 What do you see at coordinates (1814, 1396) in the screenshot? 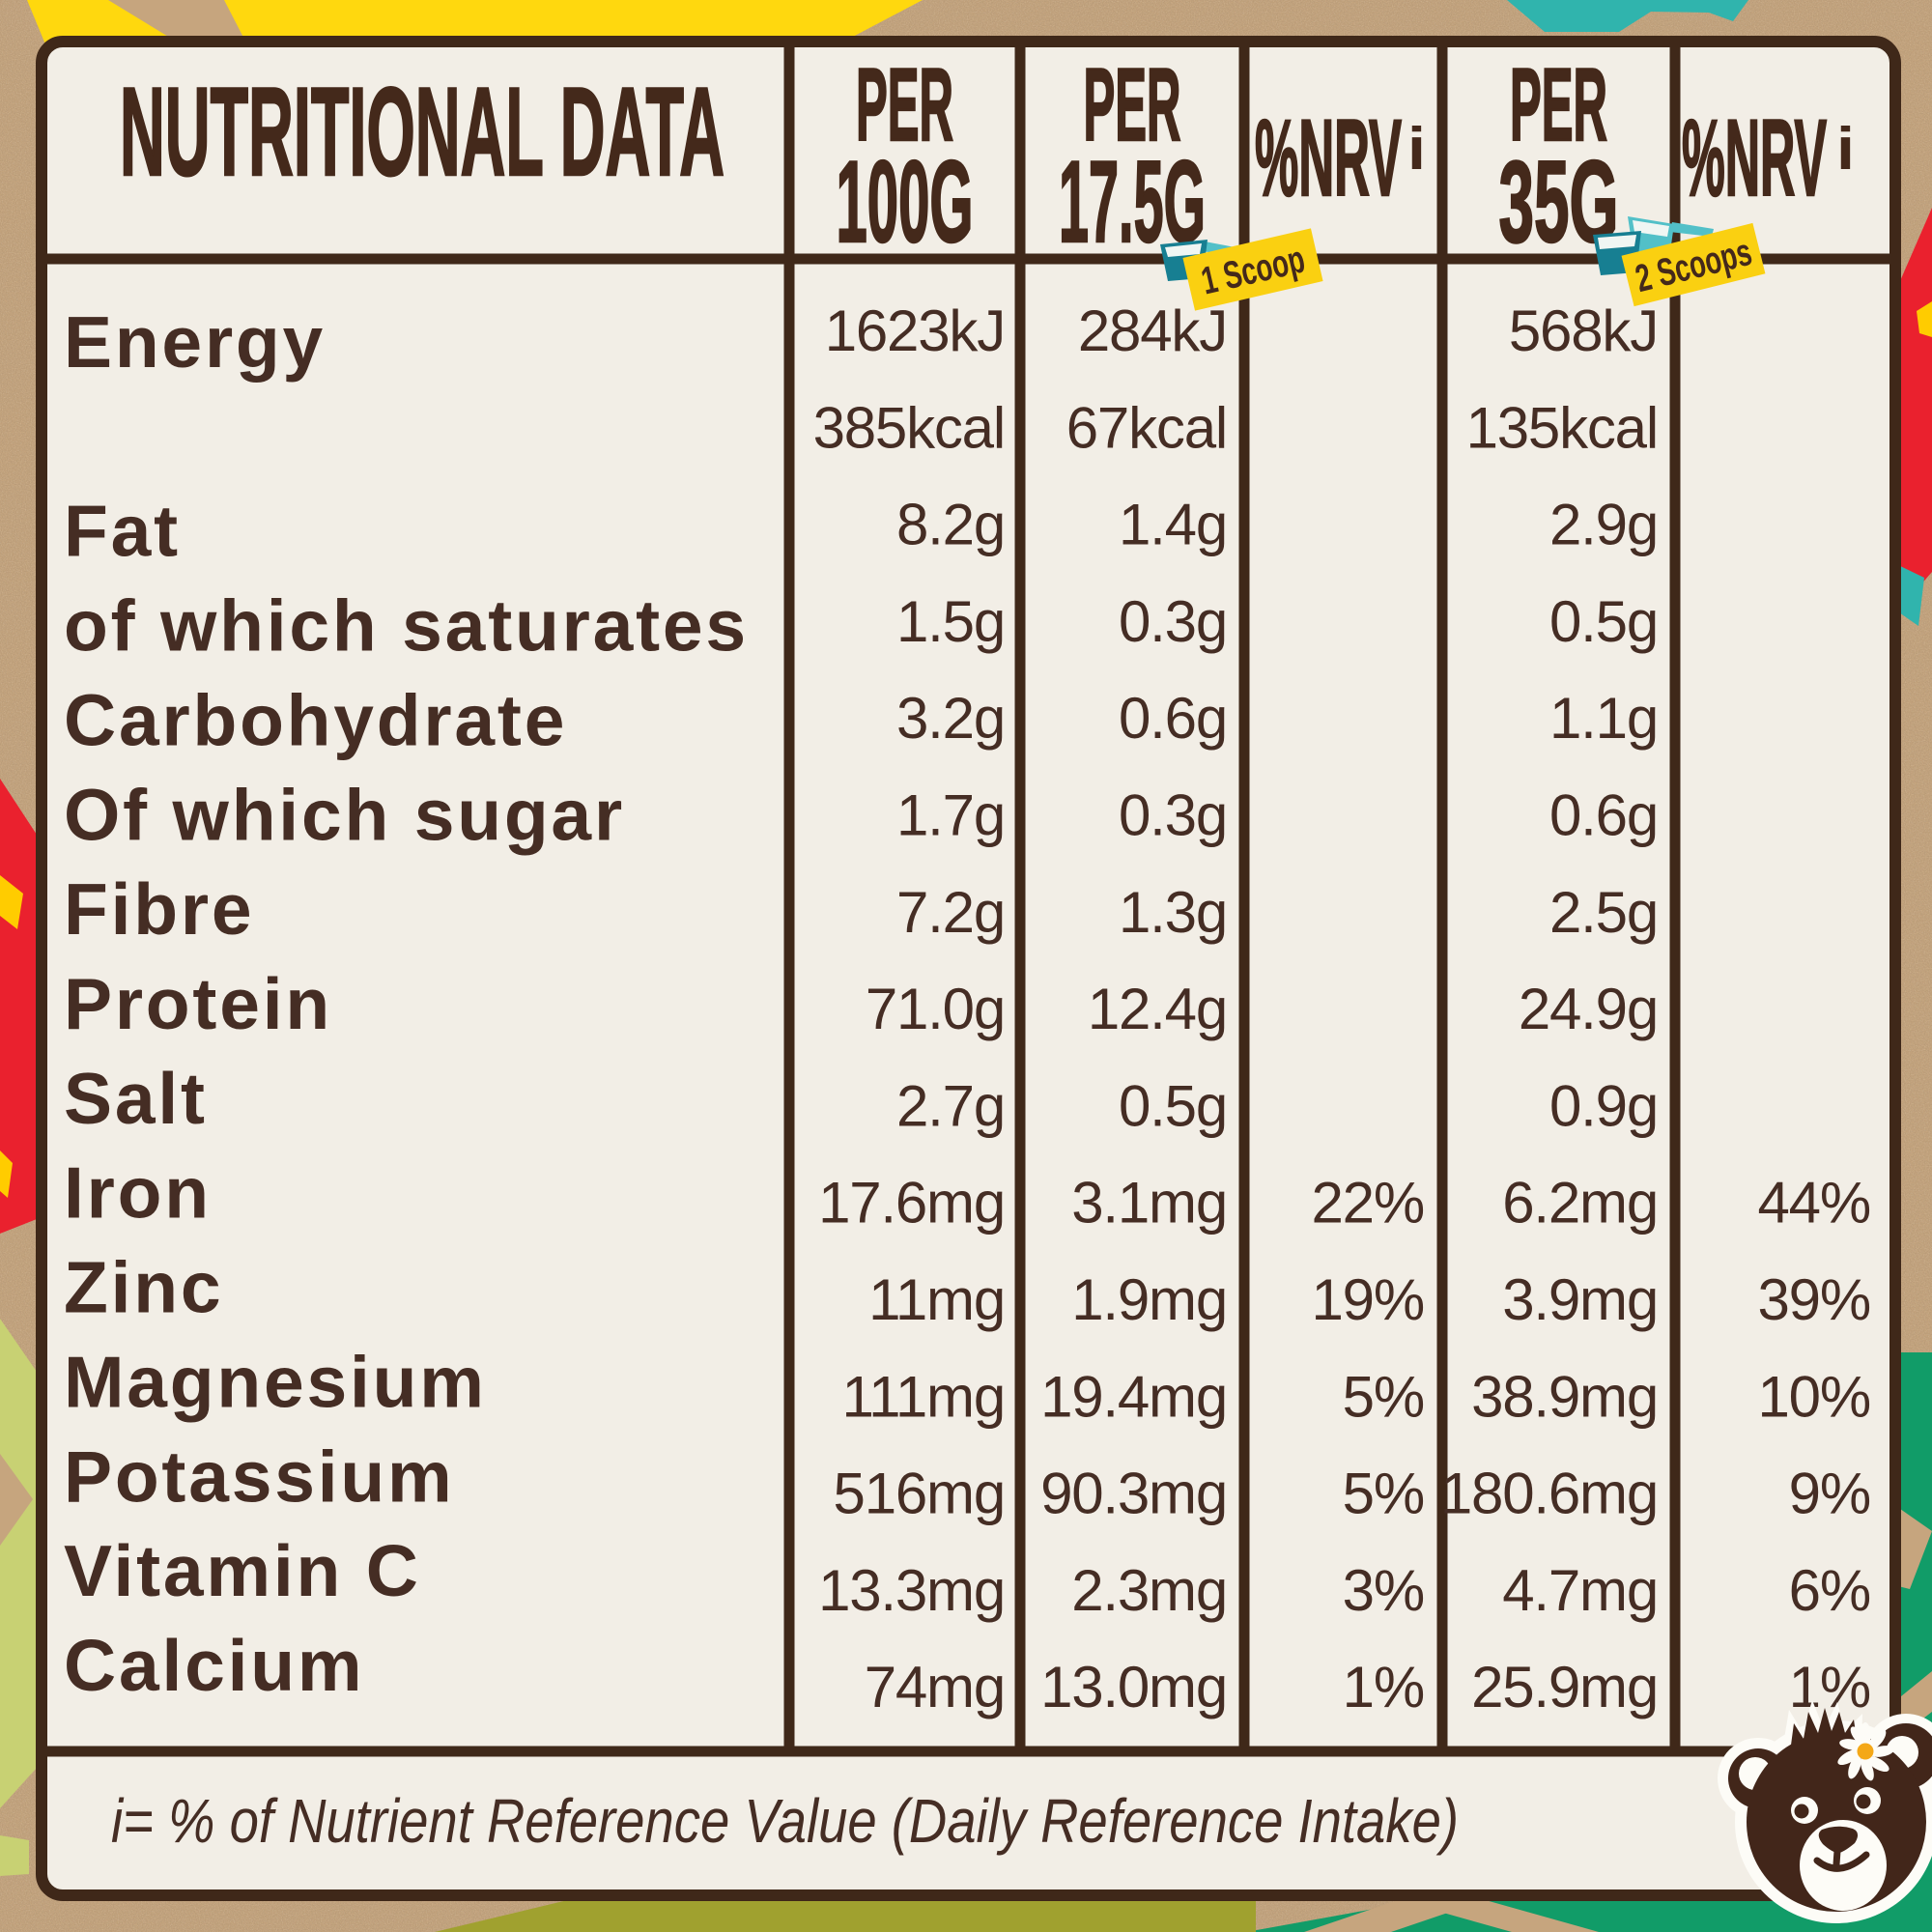
I see `svg-text: 10%` at bounding box center [1814, 1396].